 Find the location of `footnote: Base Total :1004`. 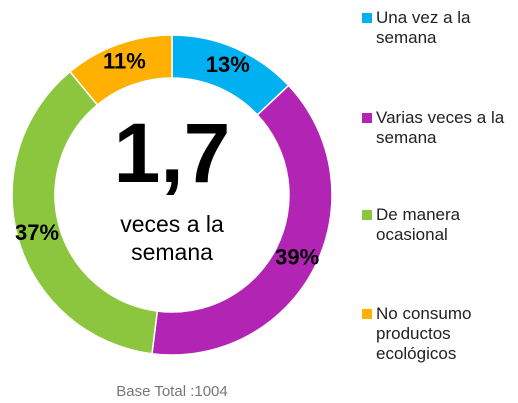

footnote: Base Total :1004 is located at coordinates (172, 391).